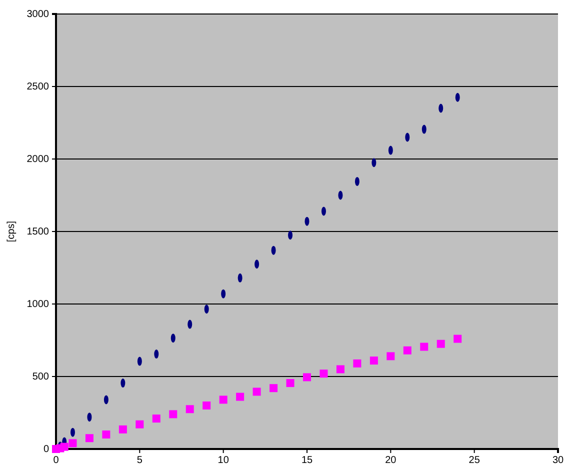  What do you see at coordinates (46, 450) in the screenshot?
I see `y-tick-label: 0` at bounding box center [46, 450].